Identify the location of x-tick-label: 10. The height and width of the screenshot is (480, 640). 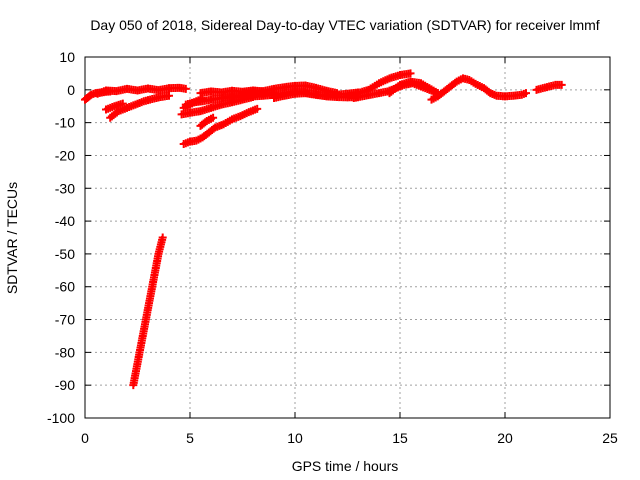
(295, 438).